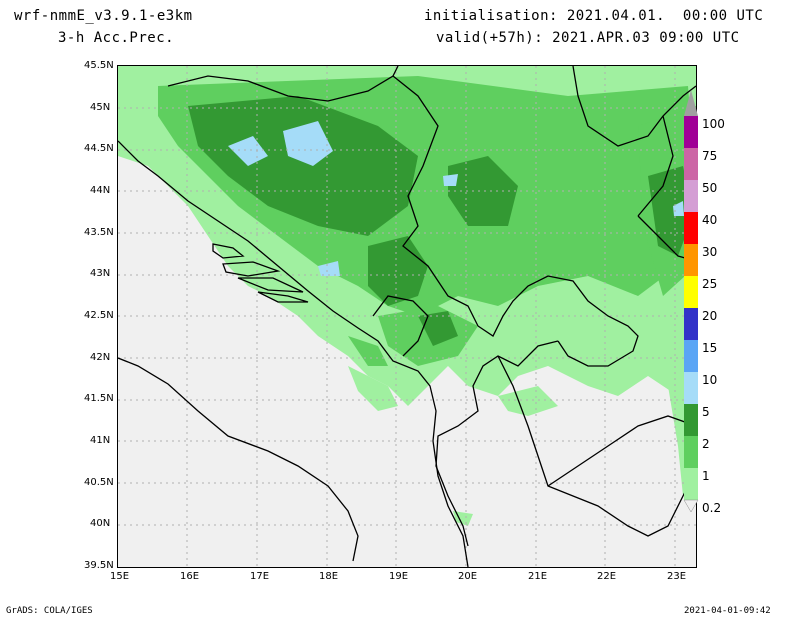 This screenshot has width=800, height=618. I want to click on lat-label: 45.5N, so click(99, 65).